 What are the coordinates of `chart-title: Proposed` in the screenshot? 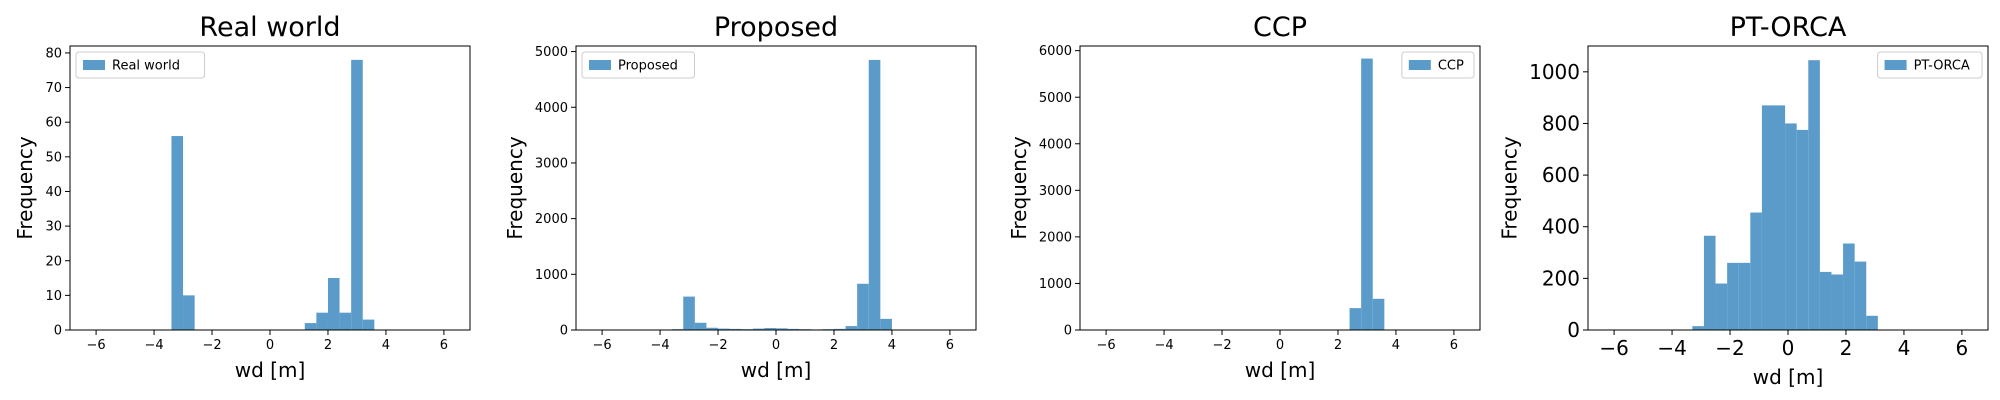 It's located at (776, 27).